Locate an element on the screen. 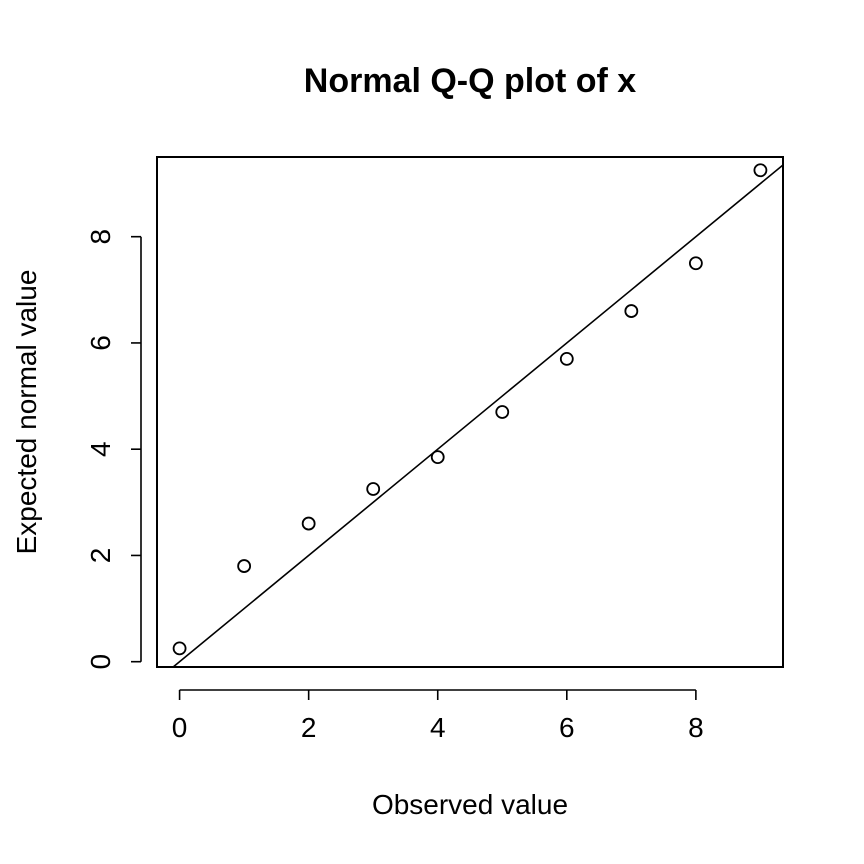 The image size is (864, 864). x-tick-label: 0 is located at coordinates (180, 727).